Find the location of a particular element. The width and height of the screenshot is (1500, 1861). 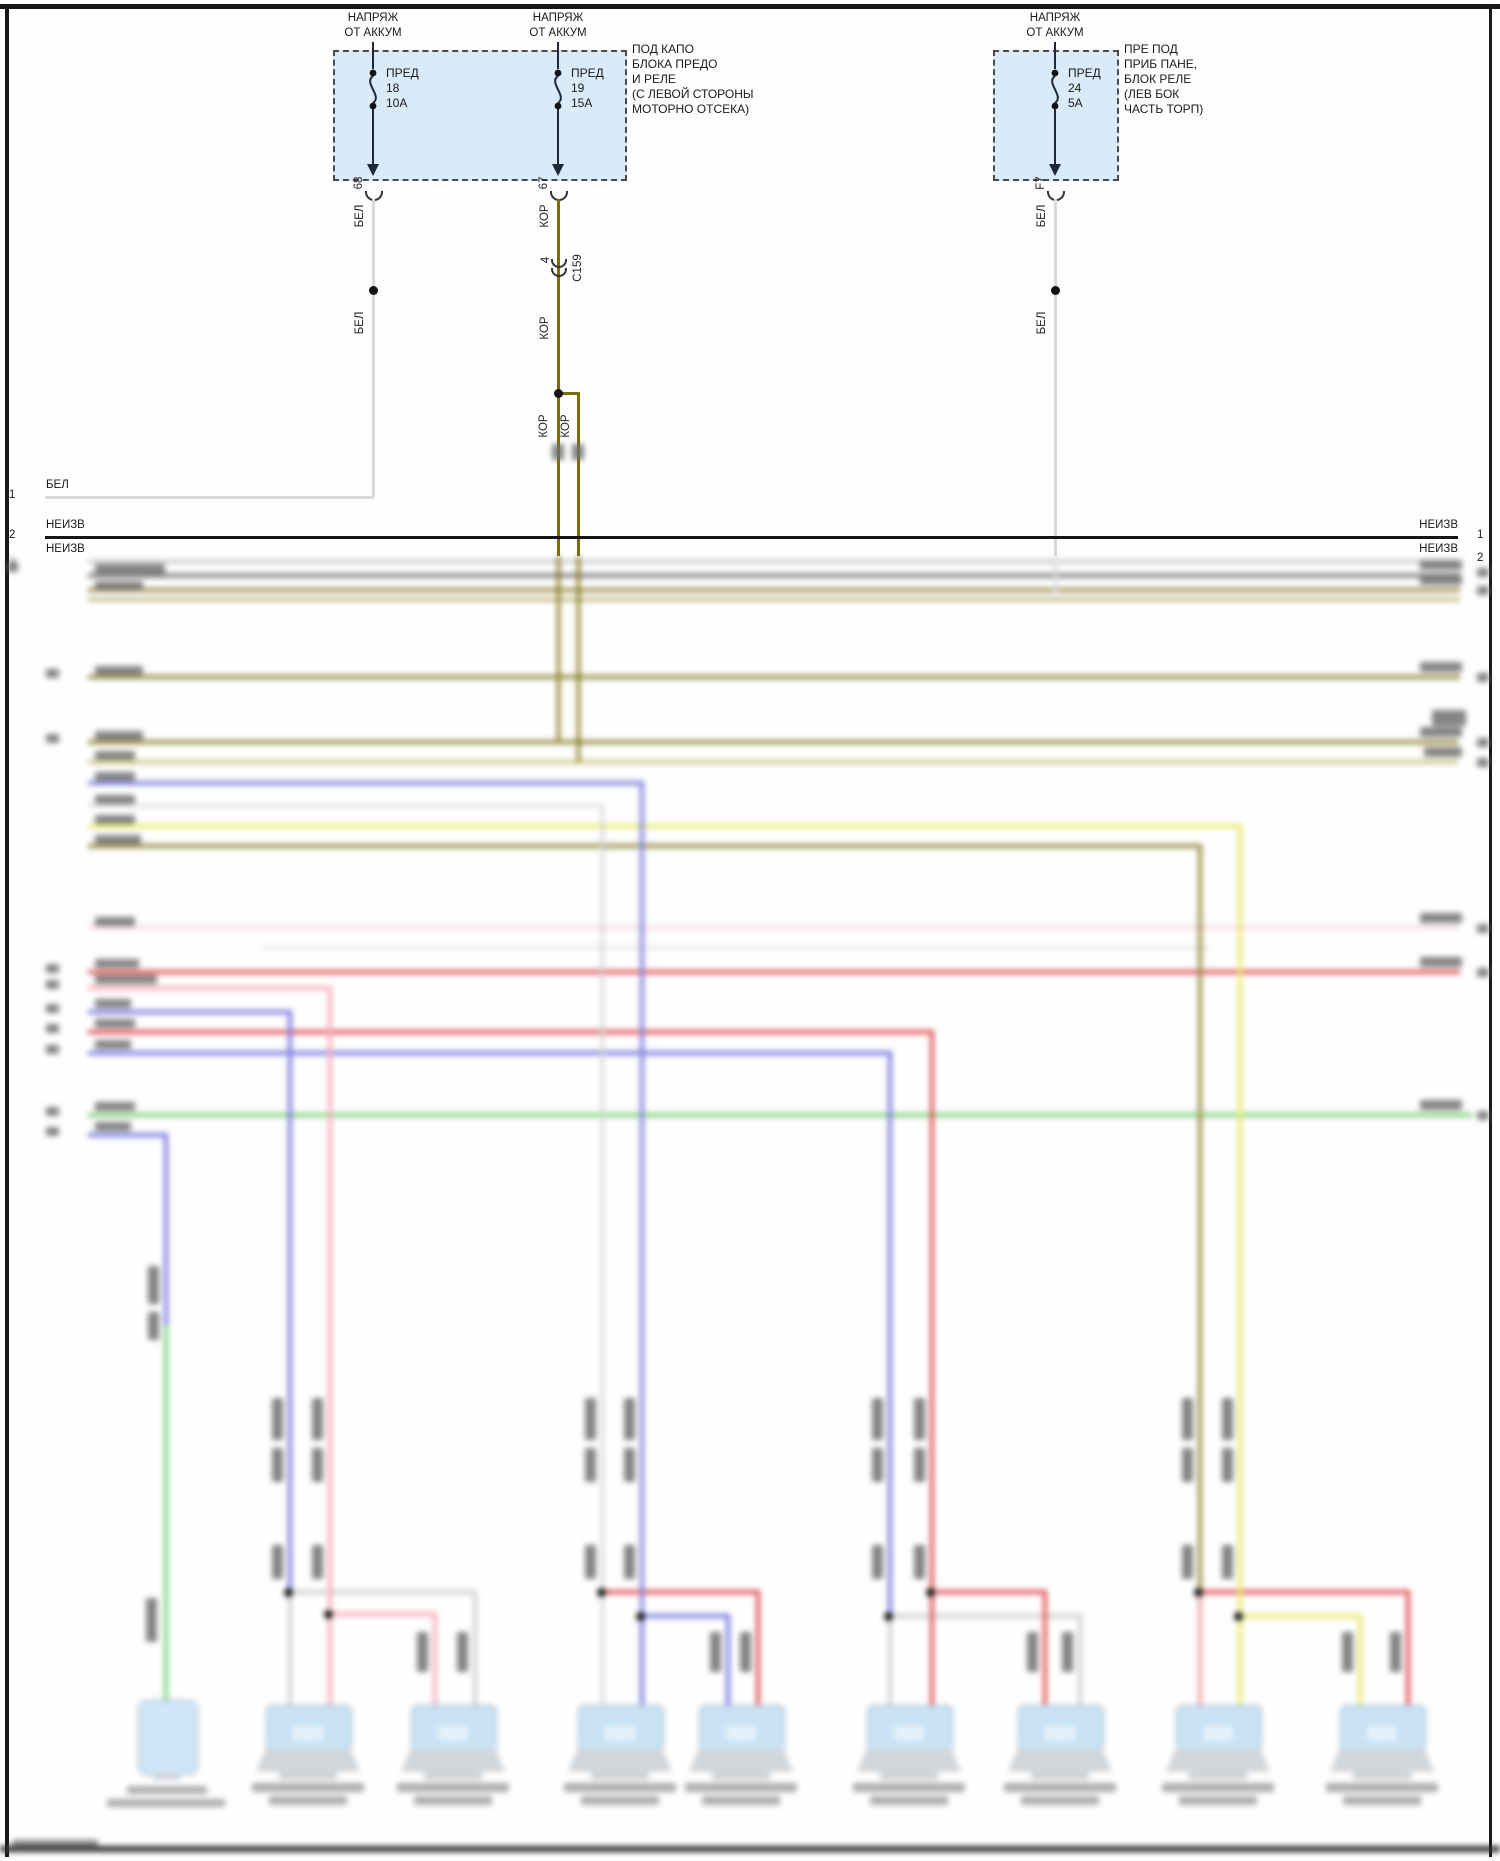

speaker-foot is located at coordinates (909, 1776).